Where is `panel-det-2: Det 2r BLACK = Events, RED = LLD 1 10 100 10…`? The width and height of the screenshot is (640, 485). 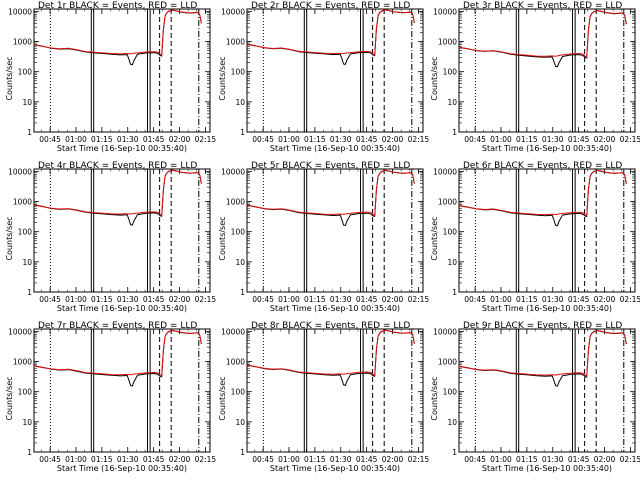
panel-det-2: Det 2r BLACK = Events, RED = LLD 1 10 100 10… is located at coordinates (323, 77).